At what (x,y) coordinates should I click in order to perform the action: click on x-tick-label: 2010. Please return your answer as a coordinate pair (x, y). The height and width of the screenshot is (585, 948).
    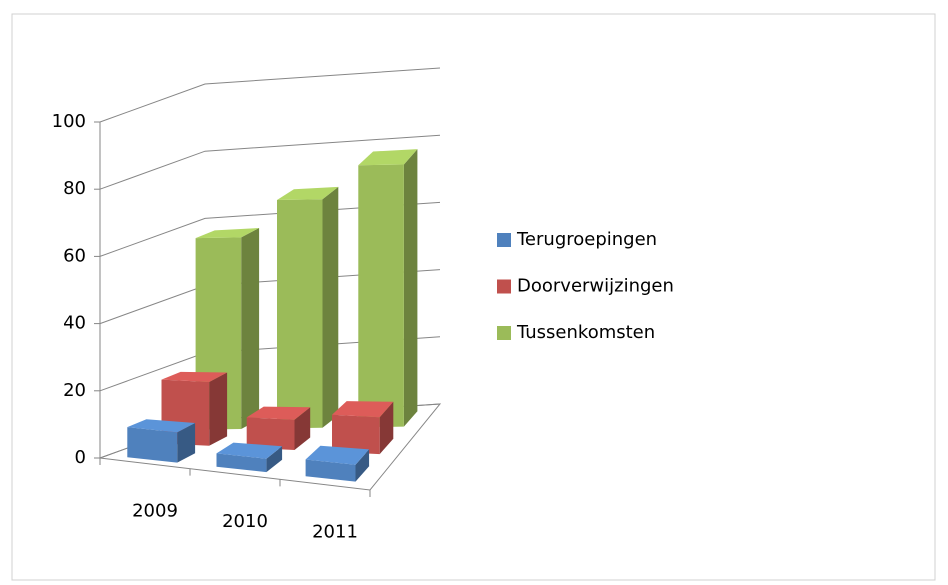
    Looking at the image, I should click on (245, 521).